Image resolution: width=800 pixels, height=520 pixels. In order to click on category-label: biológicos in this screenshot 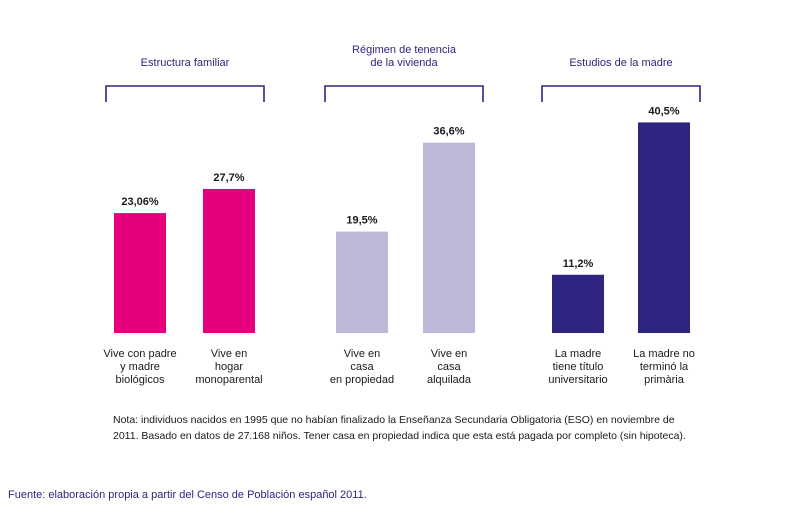, I will do `click(140, 380)`.